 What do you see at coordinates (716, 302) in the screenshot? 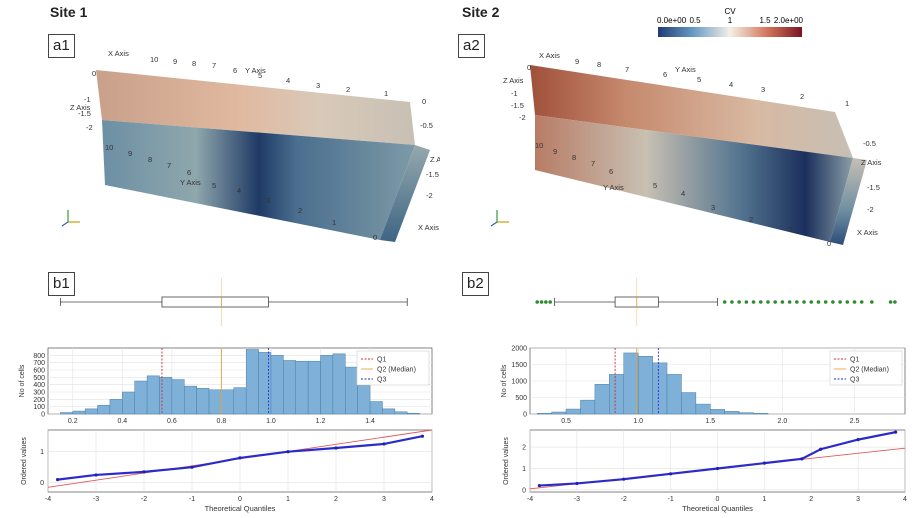
I see `boxplot-site2` at bounding box center [716, 302].